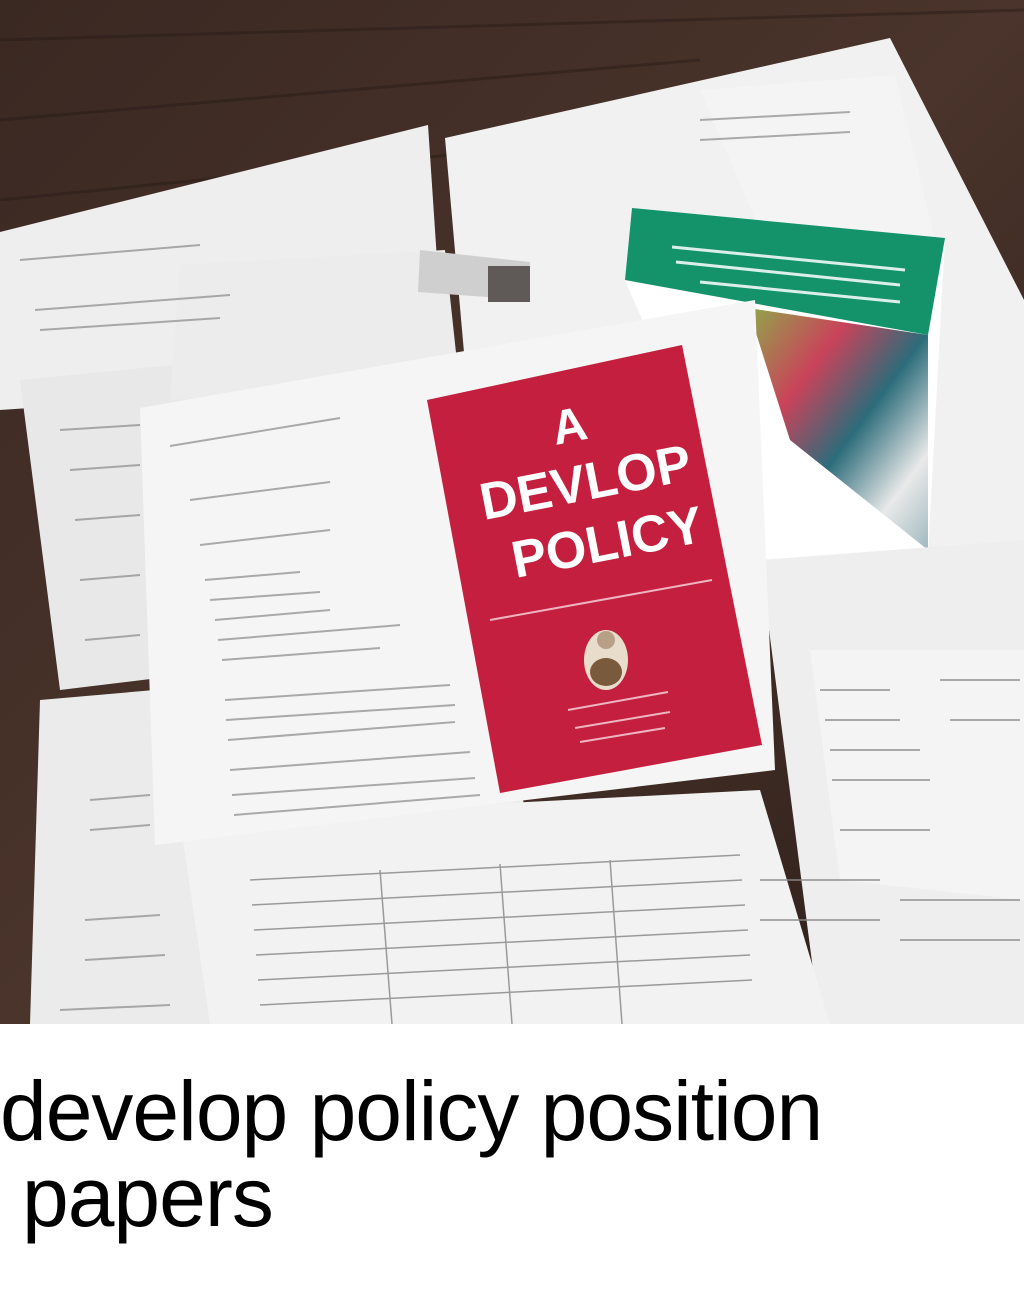 This screenshot has width=1024, height=1294. Describe the element at coordinates (501, 939) in the screenshot. I see `form-table` at that location.